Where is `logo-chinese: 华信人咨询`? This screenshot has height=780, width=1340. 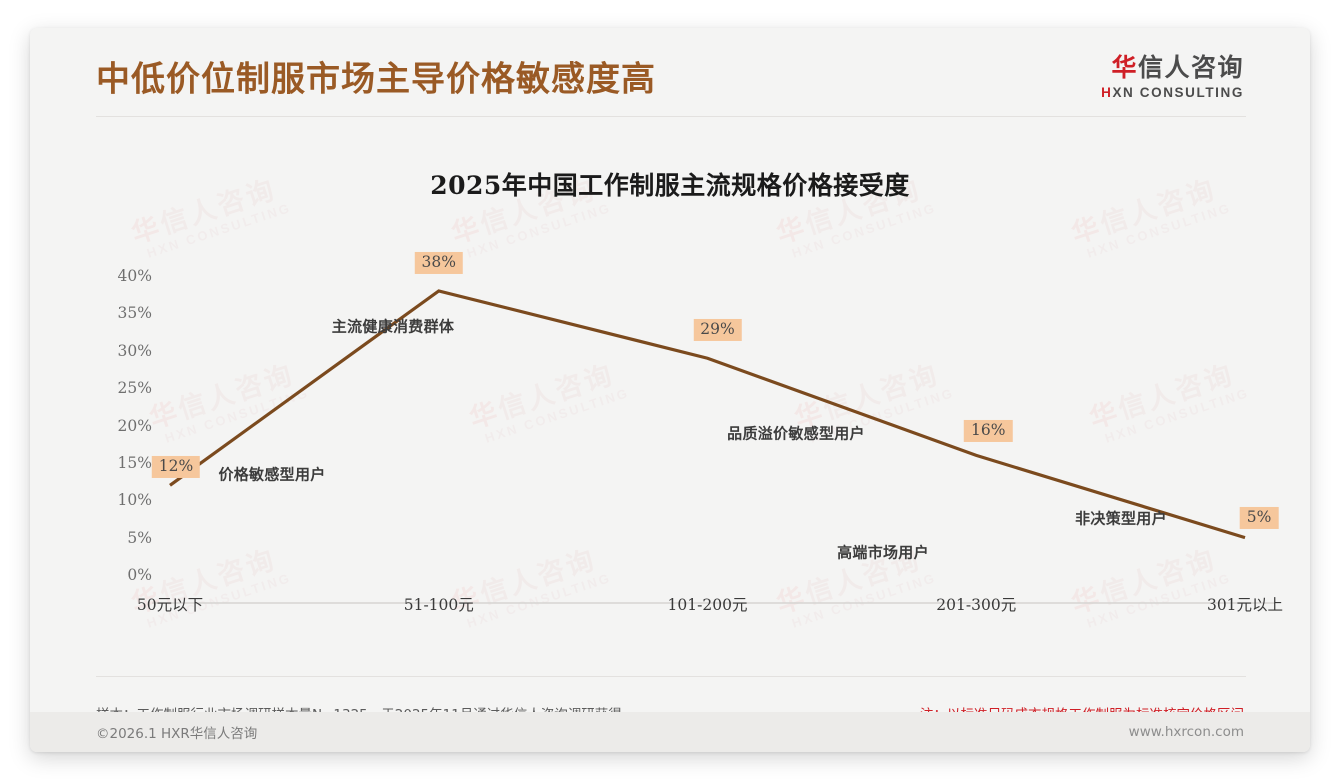 logo-chinese: 华信人咨询 is located at coordinates (1172, 68).